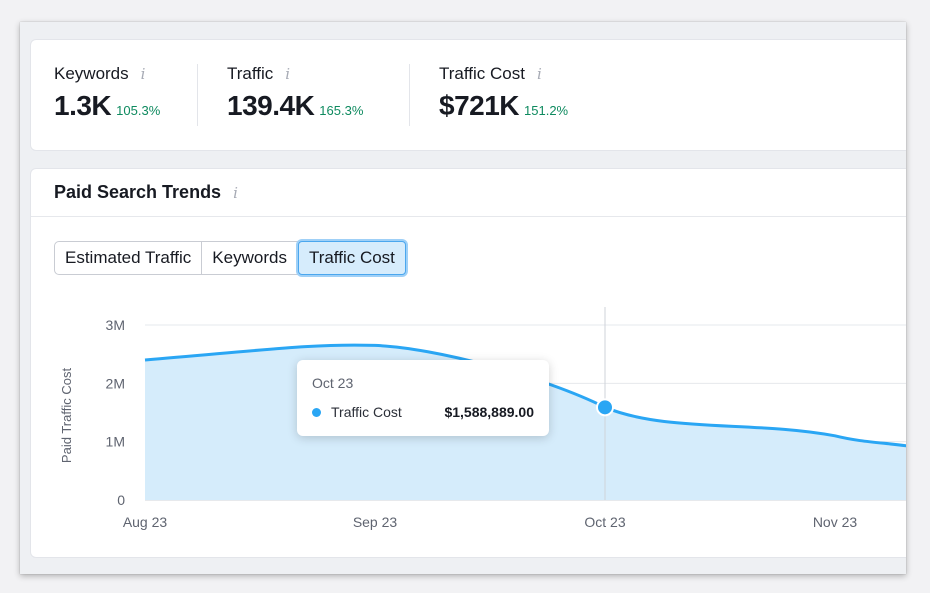 The width and height of the screenshot is (930, 593). I want to click on x-tick-label: Nov 23, so click(835, 522).